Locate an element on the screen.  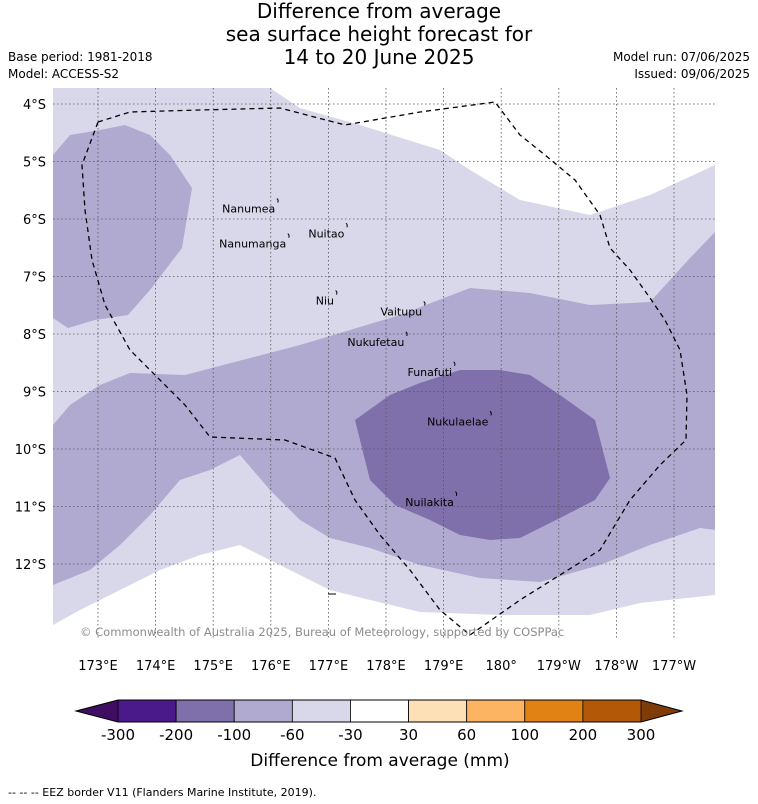
island-label: Nukufetau is located at coordinates (375, 342).